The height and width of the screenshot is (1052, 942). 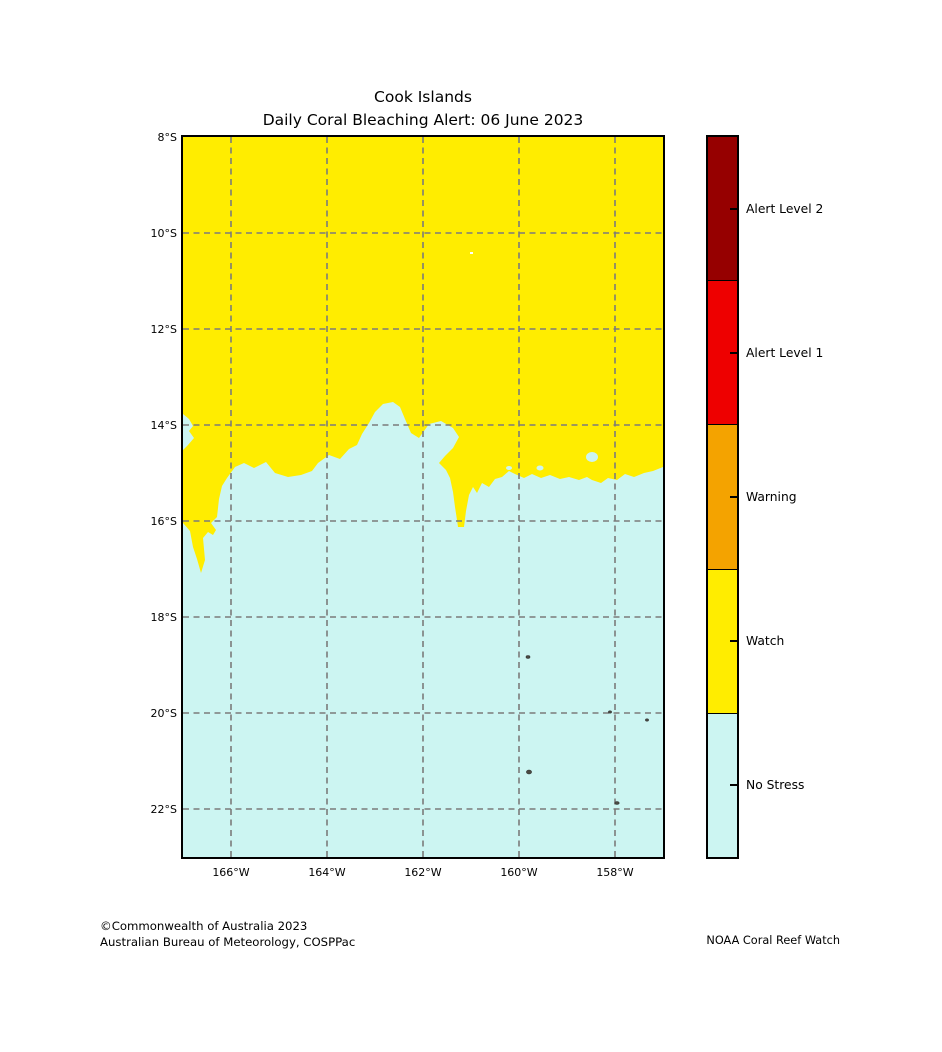 I want to click on lon-tick-label: 164°W, so click(x=327, y=872).